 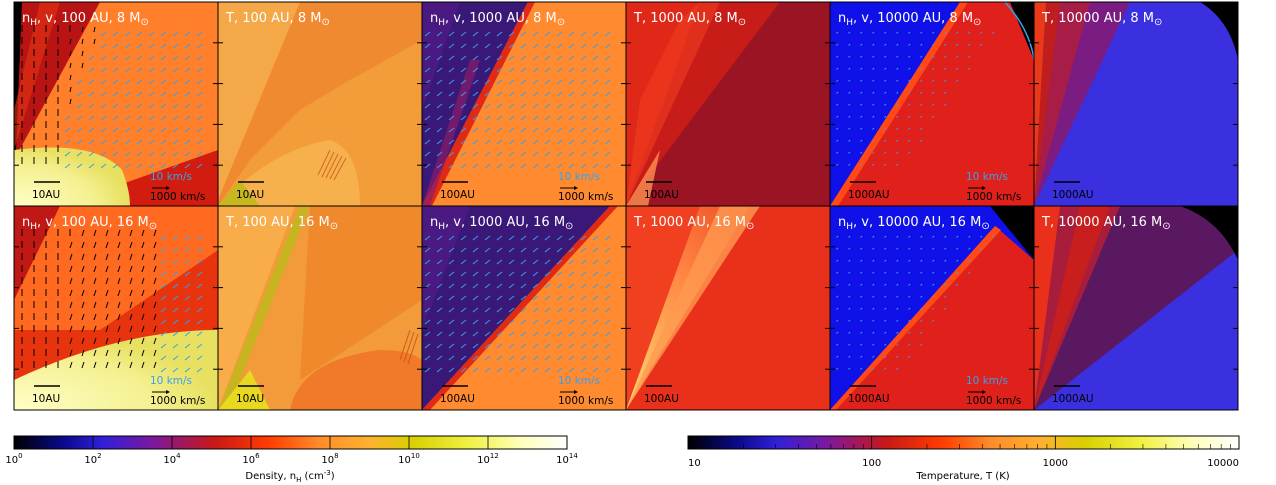 I want to click on panel-title: nH, v, 10000 AU, 8 M⊙, so click(x=909, y=19).